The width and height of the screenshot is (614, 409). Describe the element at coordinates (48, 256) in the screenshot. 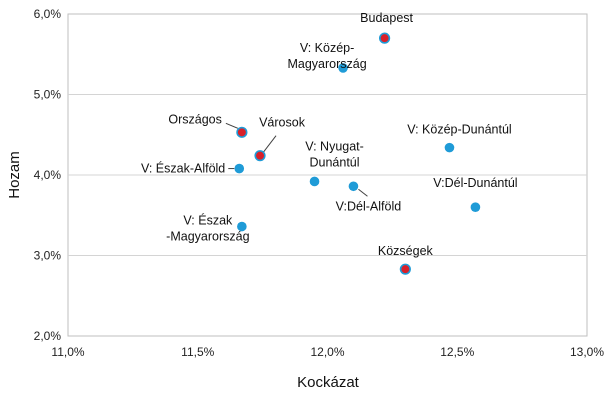

I see `y-tick-label: 3,0%` at that location.